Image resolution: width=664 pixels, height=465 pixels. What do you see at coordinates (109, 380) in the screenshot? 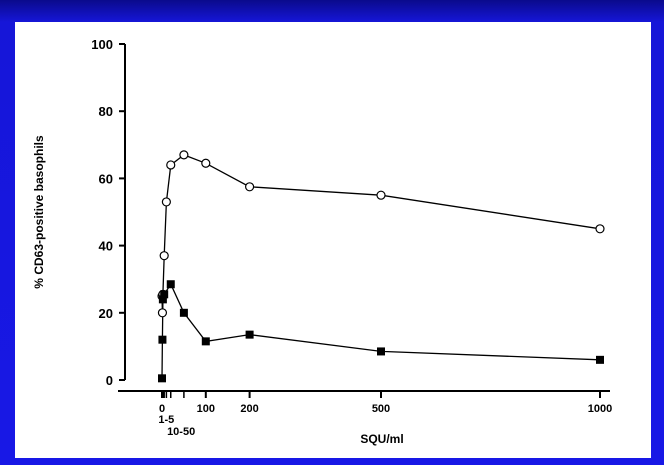
I see `y-tick-label: 0` at bounding box center [109, 380].